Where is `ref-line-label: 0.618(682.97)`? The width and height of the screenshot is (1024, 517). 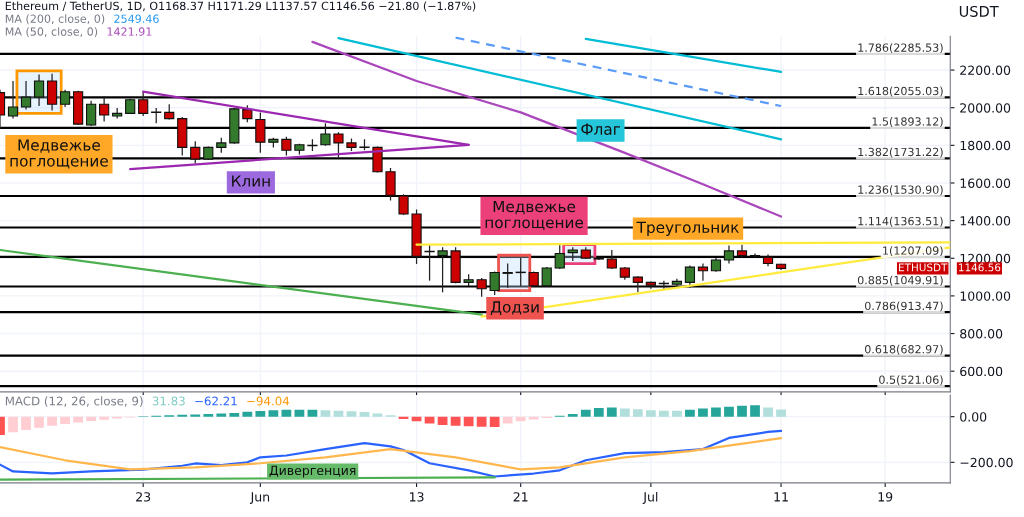 ref-line-label: 0.618(682.97) is located at coordinates (904, 349).